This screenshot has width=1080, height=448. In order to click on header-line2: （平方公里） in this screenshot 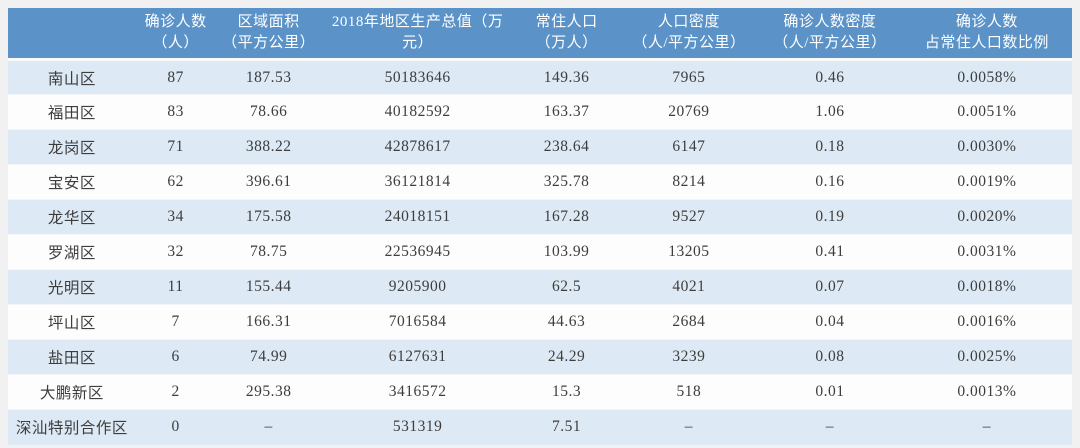, I will do `click(269, 43)`.